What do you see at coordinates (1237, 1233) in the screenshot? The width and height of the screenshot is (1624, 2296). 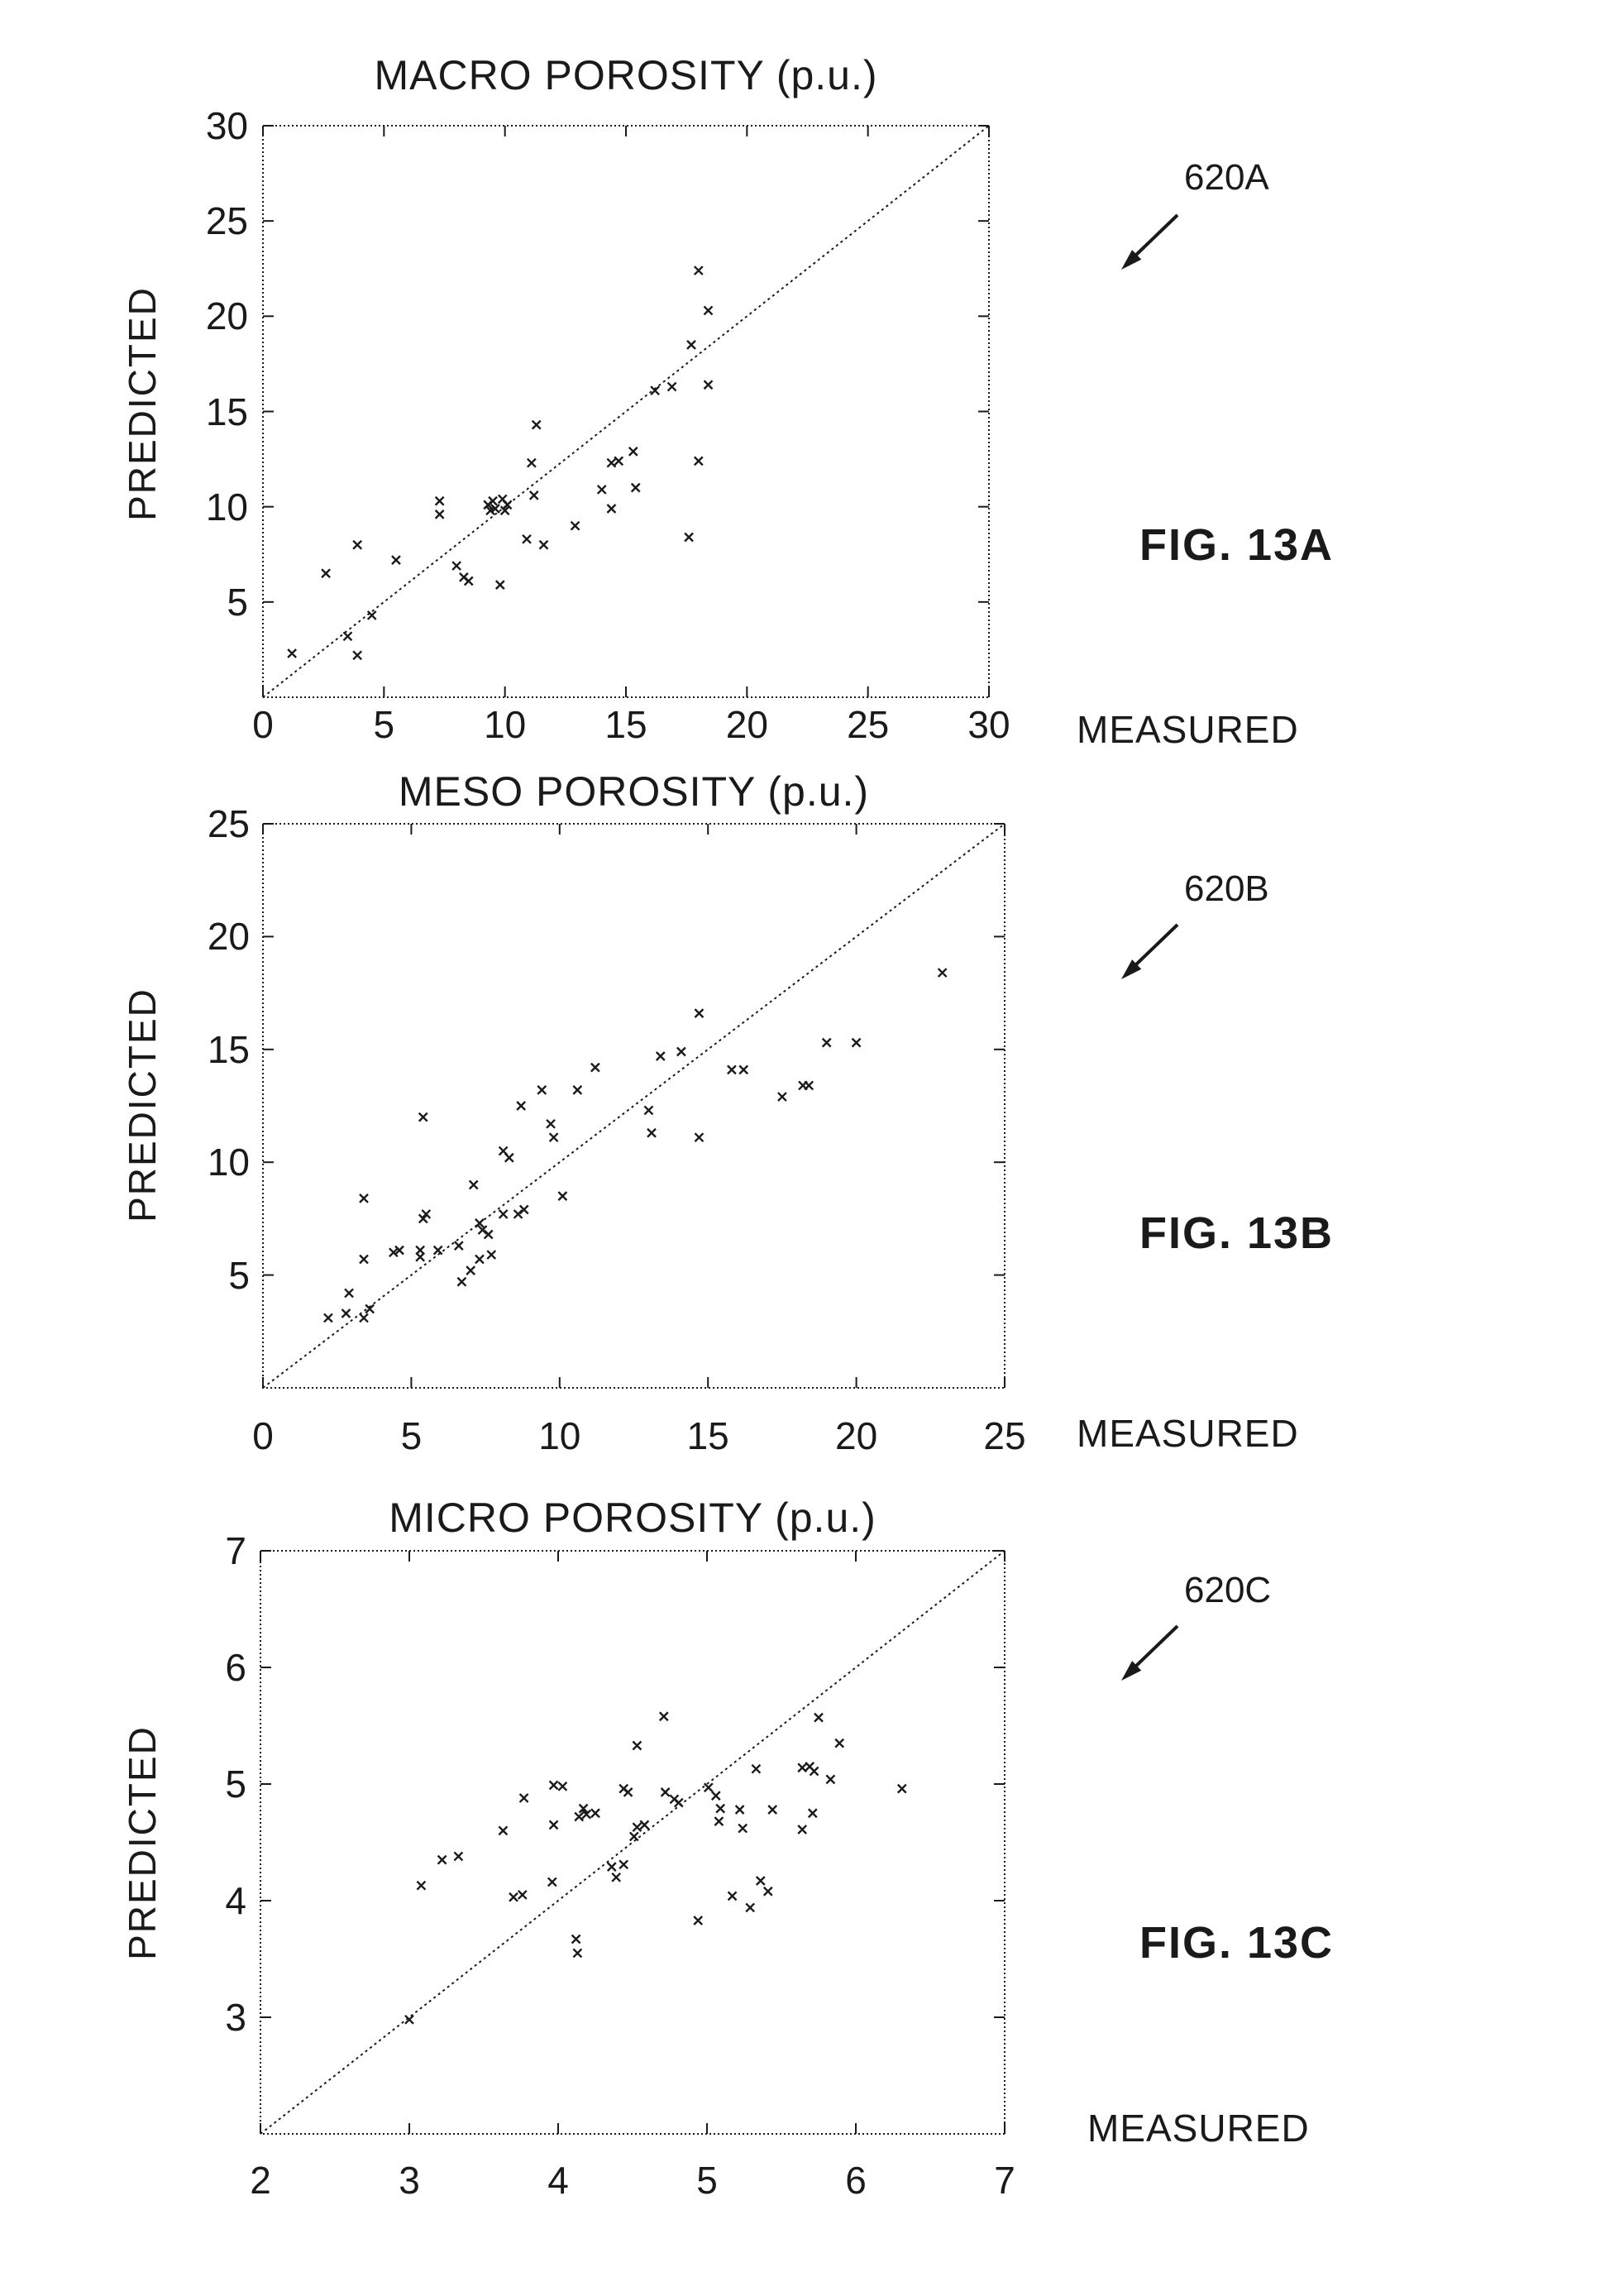 I see `fig-caption: FIG. 13B` at bounding box center [1237, 1233].